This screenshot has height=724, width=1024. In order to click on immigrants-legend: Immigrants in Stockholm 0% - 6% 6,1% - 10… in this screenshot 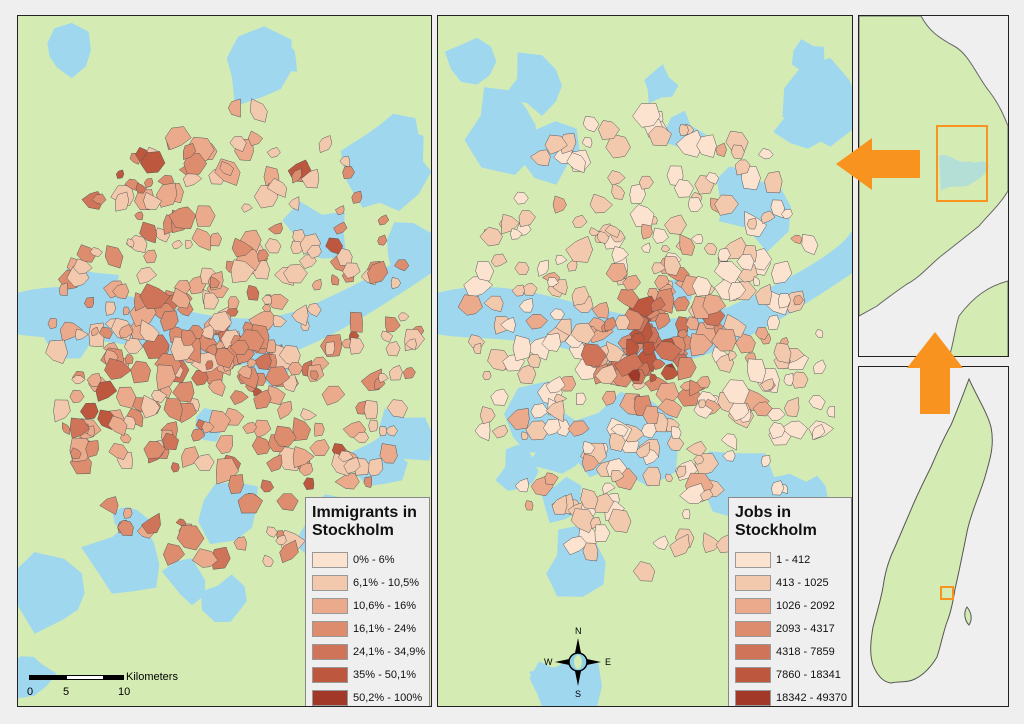, I will do `click(367, 601)`.